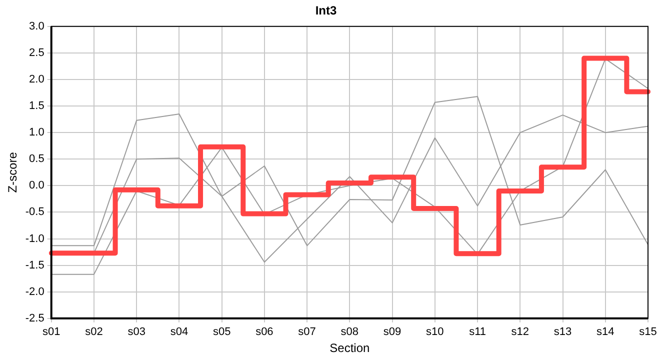 The image size is (660, 360). What do you see at coordinates (326, 11) in the screenshot?
I see `chart-title: Int3` at bounding box center [326, 11].